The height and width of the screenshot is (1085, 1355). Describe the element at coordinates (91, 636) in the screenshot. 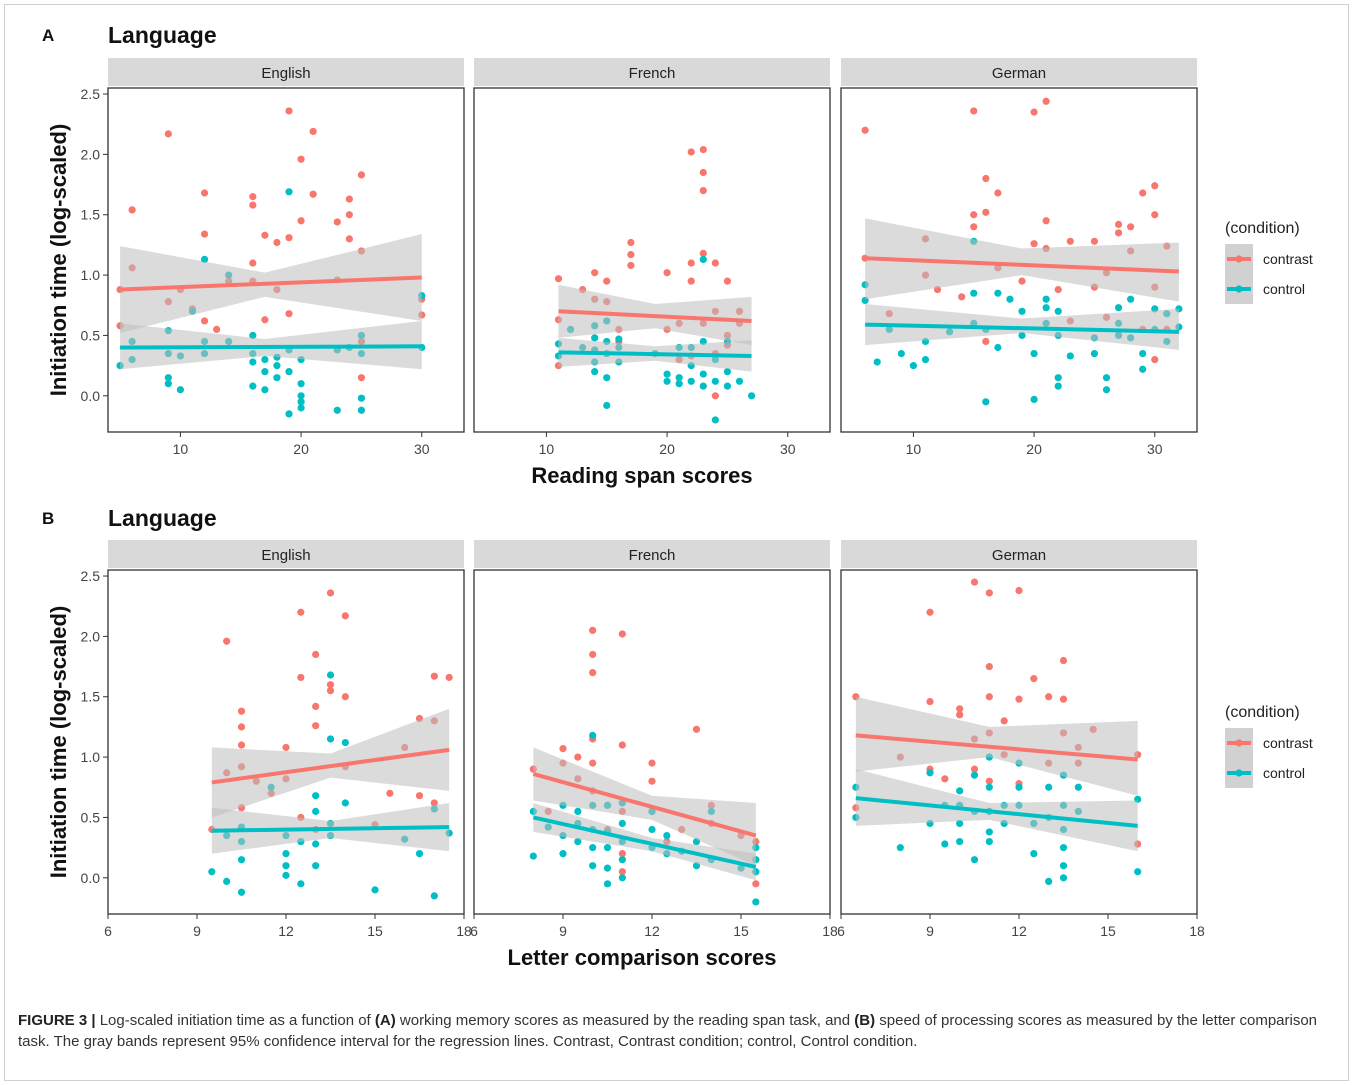

I see `y-tick-label: 2.0` at that location.